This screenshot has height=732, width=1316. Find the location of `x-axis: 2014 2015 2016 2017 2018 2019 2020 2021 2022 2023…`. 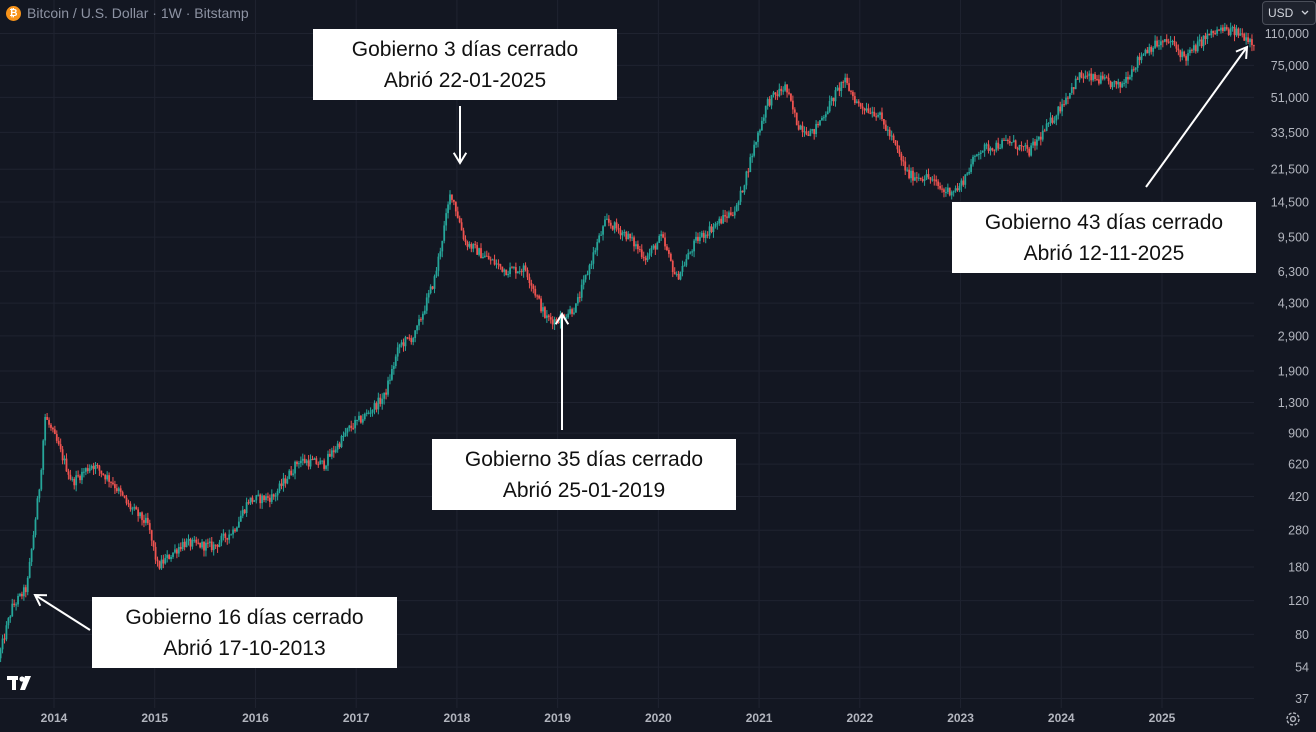

x-axis: 2014 2015 2016 2017 2018 2019 2020 2021 2022 2023… is located at coordinates (608, 718).